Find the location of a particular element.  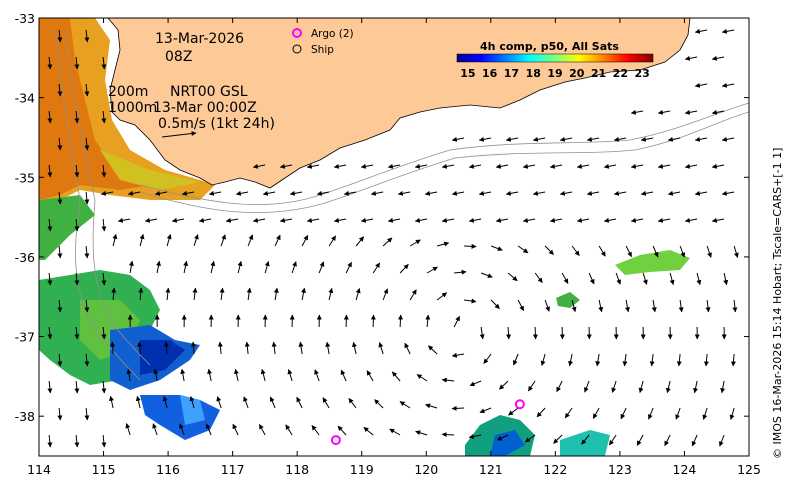

colorbar-ticks: 15 16 17 18 19 20 21 22 23 is located at coordinates (555, 73).